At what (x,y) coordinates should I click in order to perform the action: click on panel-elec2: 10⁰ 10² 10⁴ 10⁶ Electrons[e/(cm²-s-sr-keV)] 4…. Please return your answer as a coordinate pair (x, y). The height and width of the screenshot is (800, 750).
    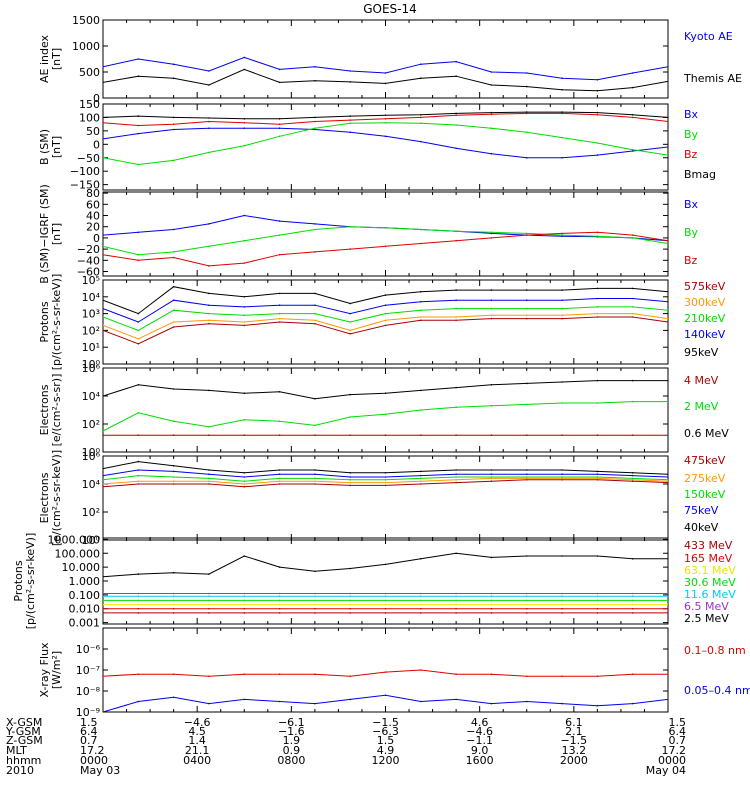
    Looking at the image, I should click on (382, 498).